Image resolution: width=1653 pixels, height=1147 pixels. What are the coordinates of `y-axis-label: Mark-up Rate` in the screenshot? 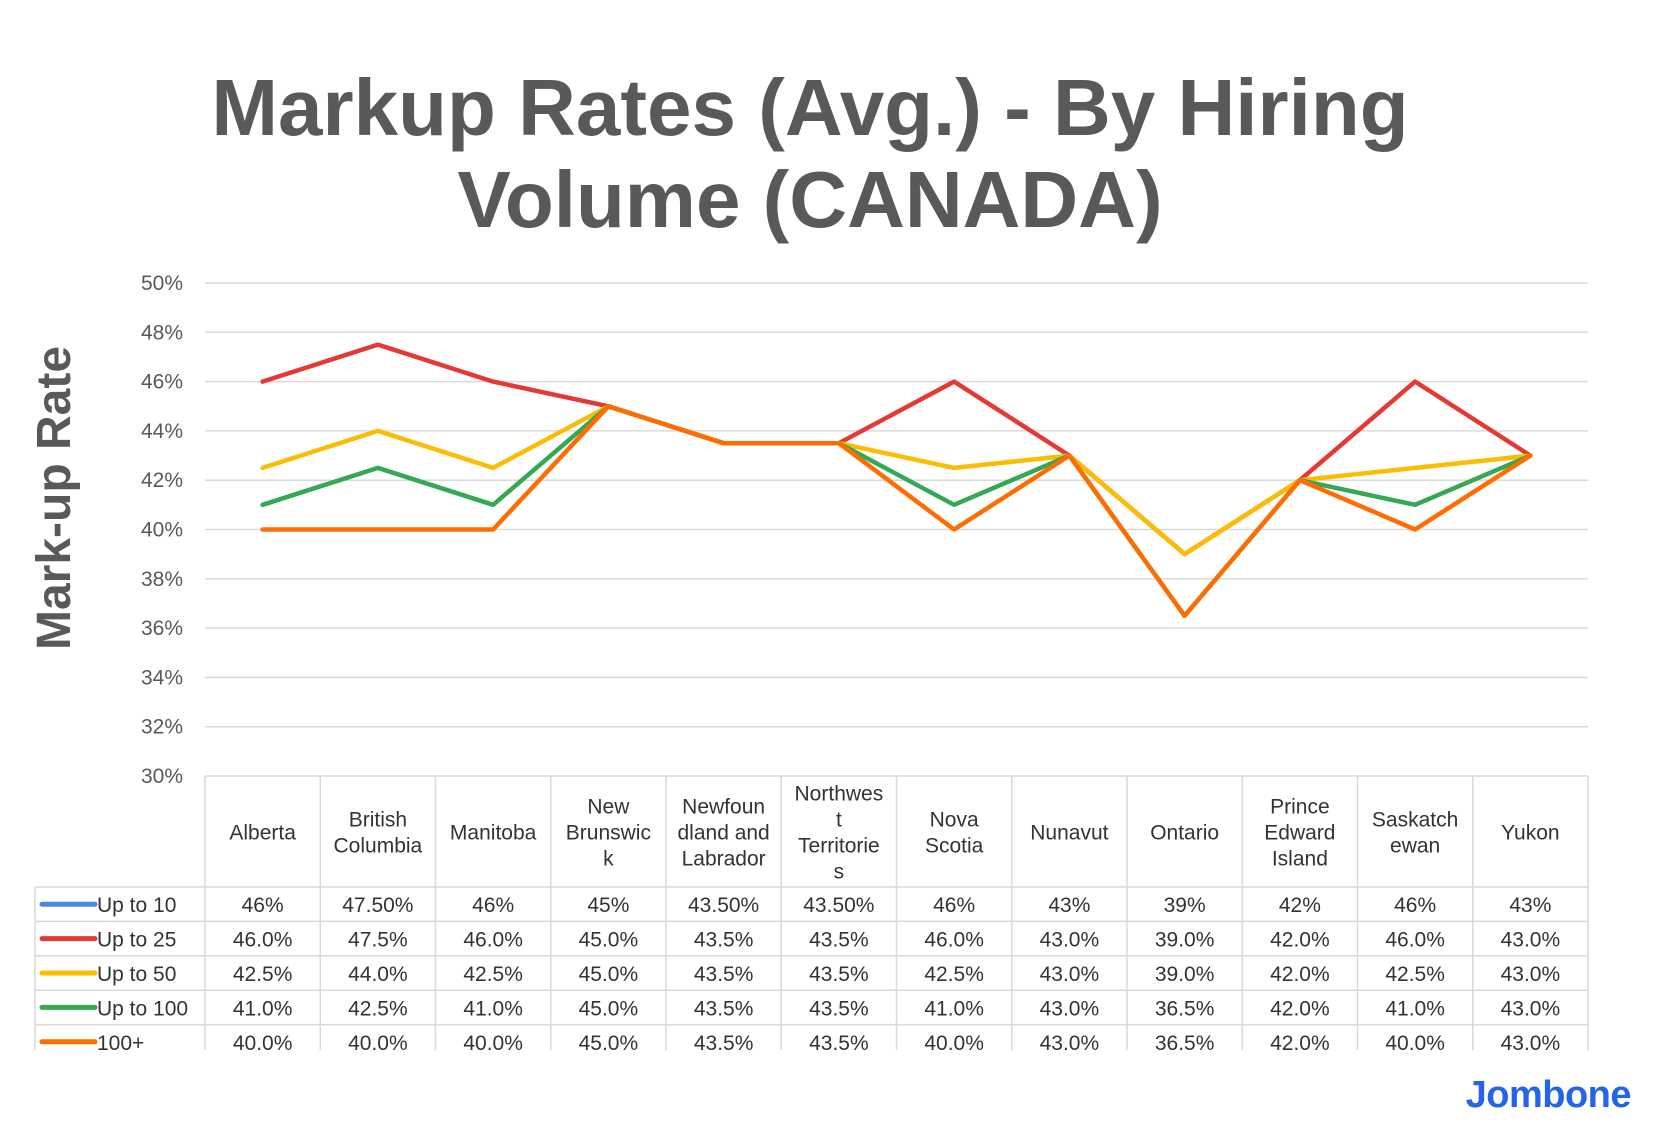 It's located at (54, 498).